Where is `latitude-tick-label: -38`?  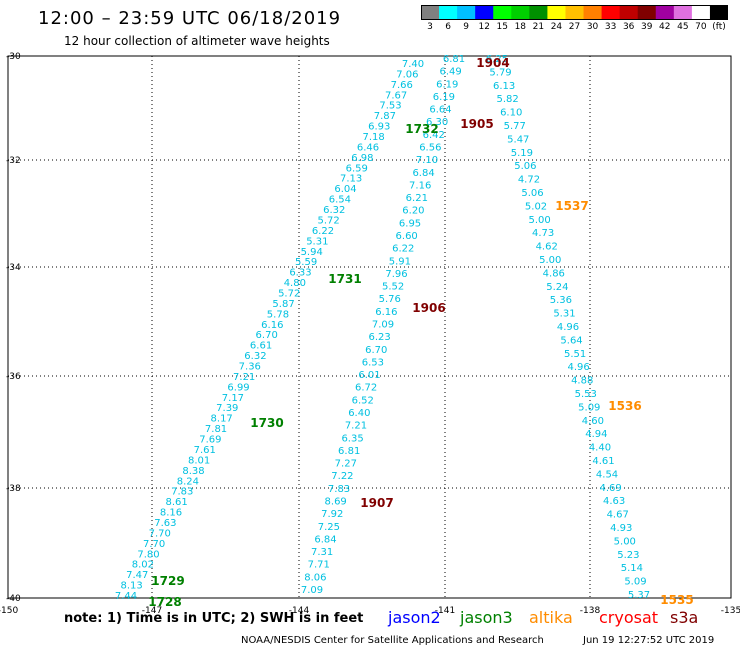
latitude-tick-label: -38 is located at coordinates (13, 489).